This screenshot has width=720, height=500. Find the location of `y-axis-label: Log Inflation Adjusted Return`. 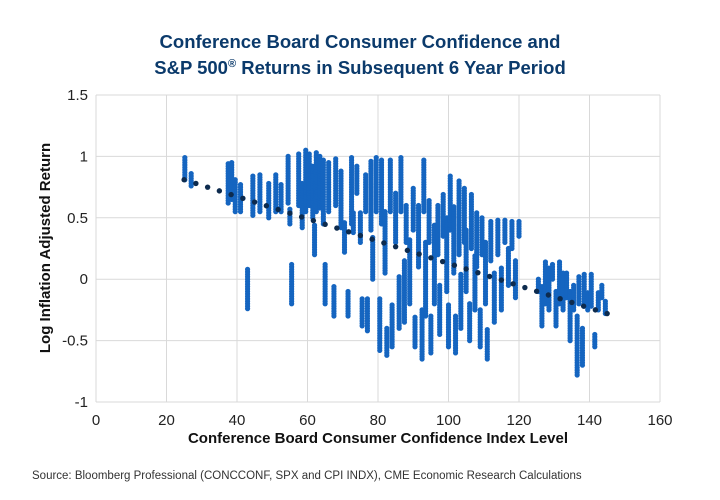

y-axis-label: Log Inflation Adjusted Return is located at coordinates (45, 248).